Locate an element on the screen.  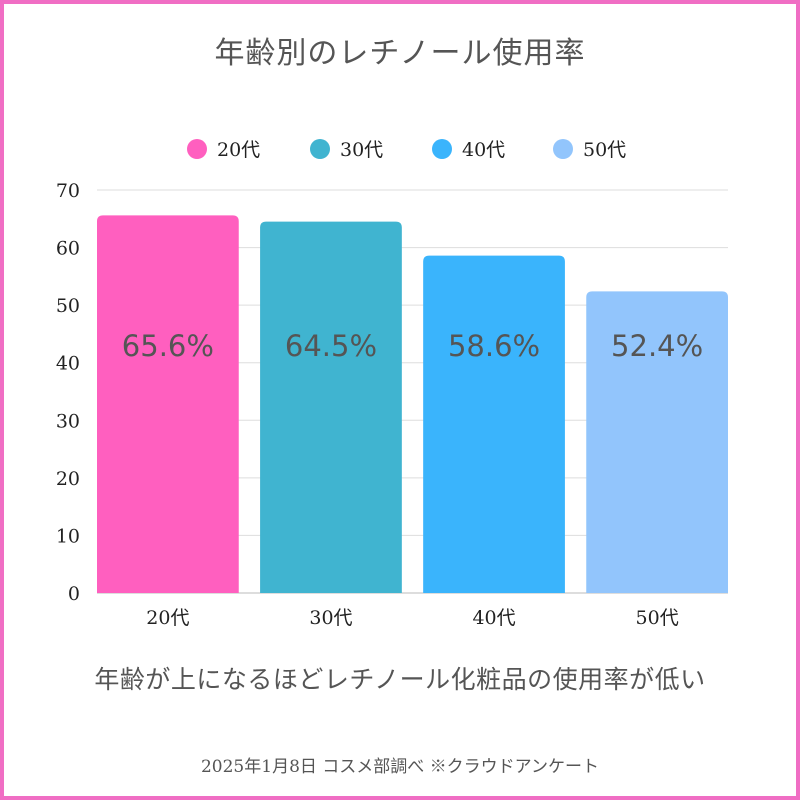
bar-value-label: 52.4% is located at coordinates (657, 346).